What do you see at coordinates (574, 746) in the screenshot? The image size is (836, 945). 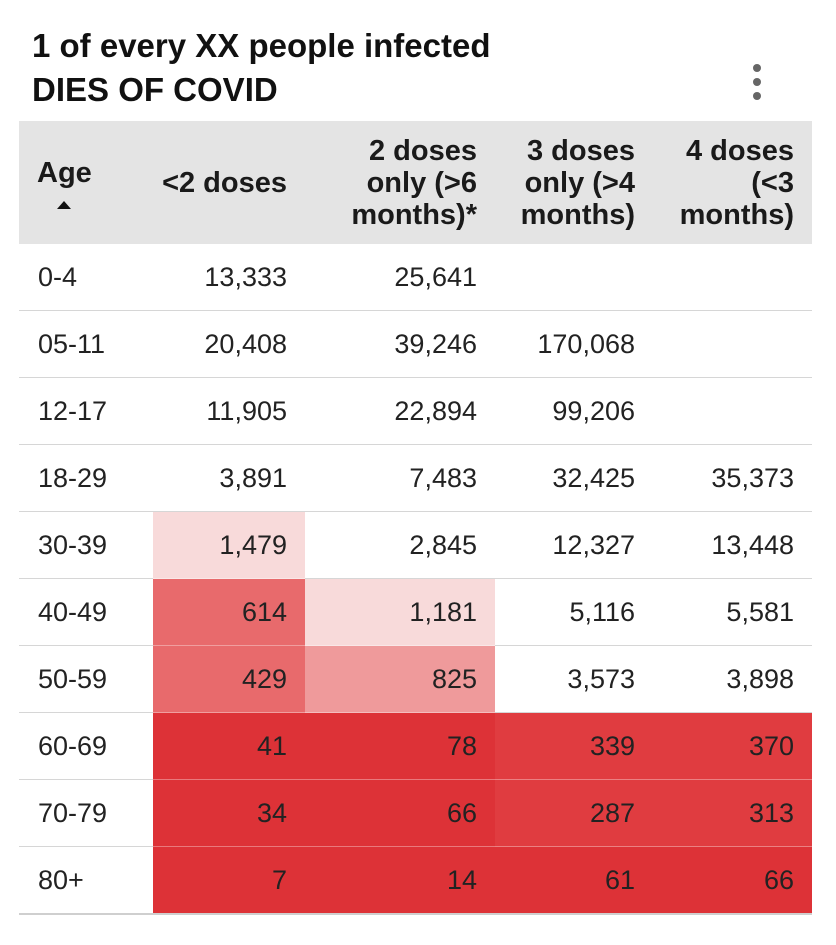 I see `value-cell: 339` at bounding box center [574, 746].